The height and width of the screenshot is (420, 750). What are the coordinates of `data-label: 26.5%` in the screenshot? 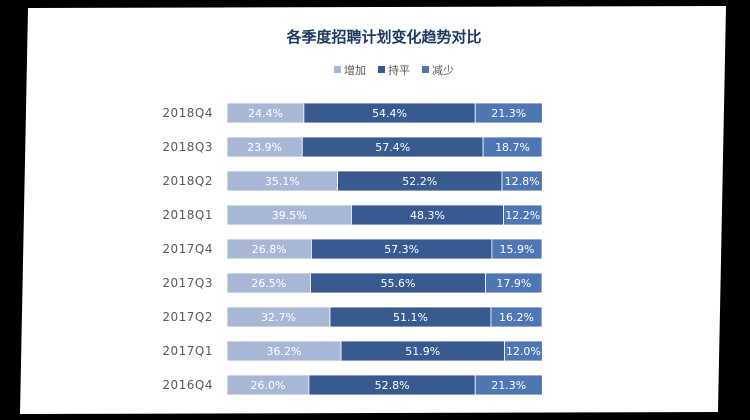 It's located at (268, 283).